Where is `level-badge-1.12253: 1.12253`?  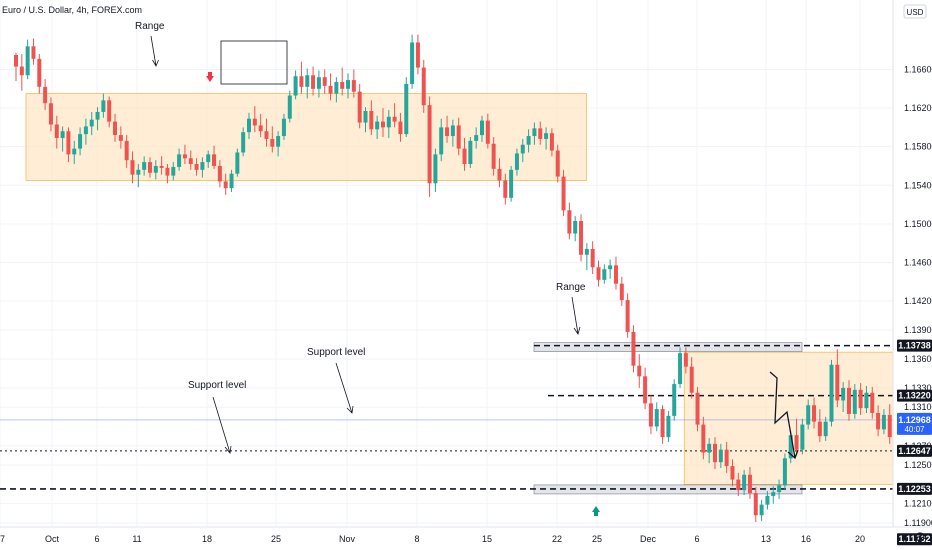
level-badge-1.12253: 1.12253 is located at coordinates (914, 488).